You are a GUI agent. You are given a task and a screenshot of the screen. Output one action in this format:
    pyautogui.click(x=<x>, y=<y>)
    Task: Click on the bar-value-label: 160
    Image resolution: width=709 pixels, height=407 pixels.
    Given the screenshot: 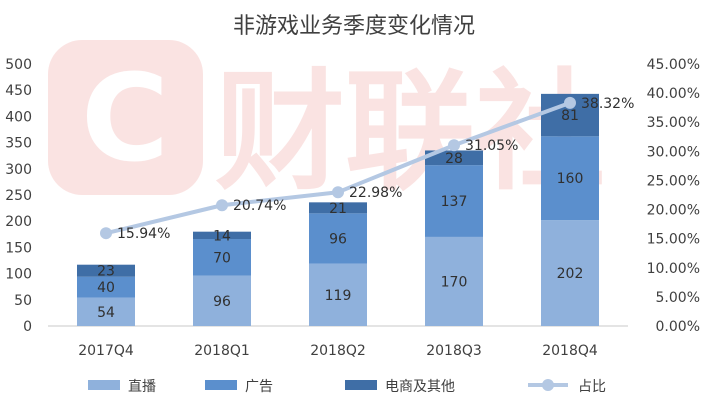 What is the action you would take?
    pyautogui.click(x=570, y=179)
    